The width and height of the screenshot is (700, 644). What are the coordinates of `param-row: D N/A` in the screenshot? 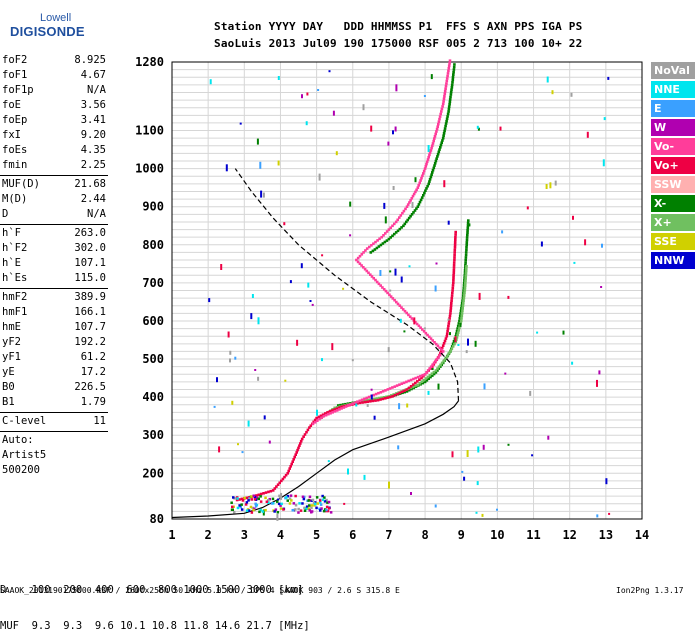 It's located at (54, 214).